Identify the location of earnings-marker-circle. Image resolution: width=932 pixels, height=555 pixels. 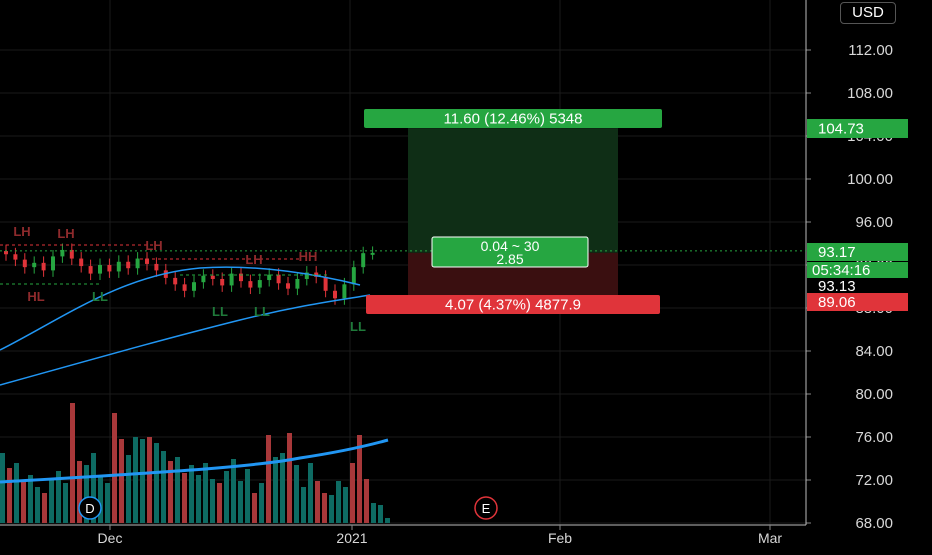
(486, 508).